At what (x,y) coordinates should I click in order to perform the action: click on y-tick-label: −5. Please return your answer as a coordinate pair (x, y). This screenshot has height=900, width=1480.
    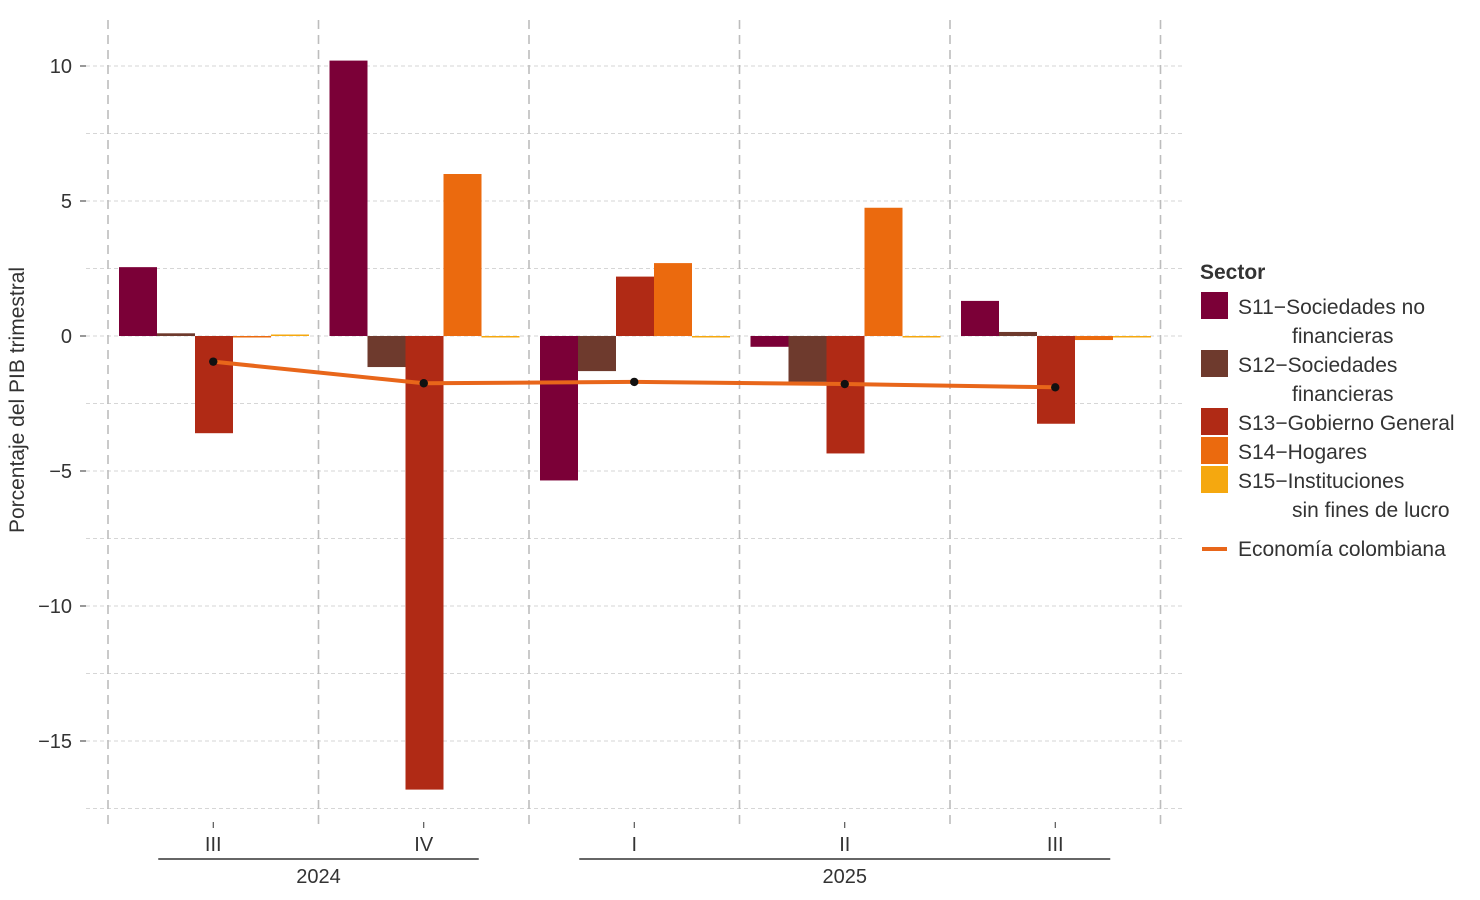
    Looking at the image, I should click on (60, 472).